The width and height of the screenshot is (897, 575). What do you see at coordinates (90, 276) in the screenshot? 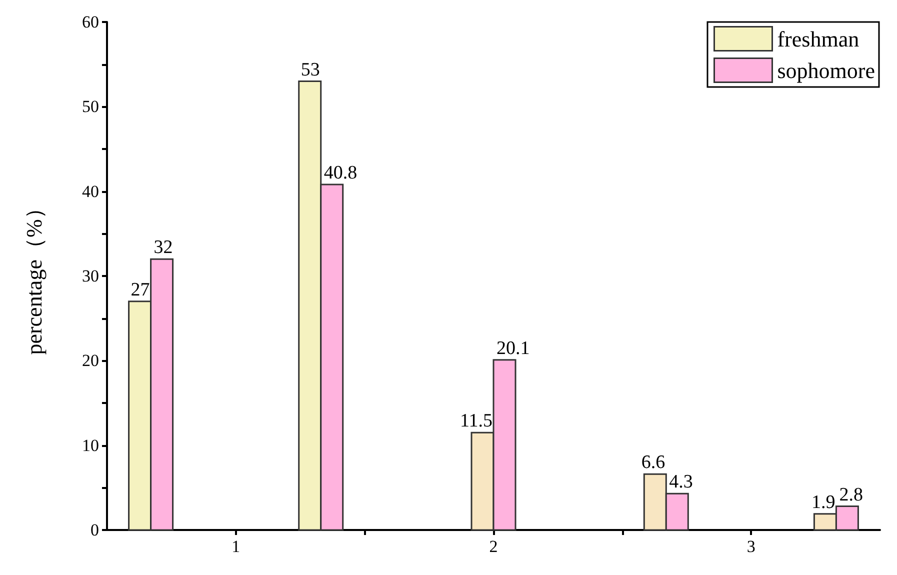
I see `y-tick-label: 30` at bounding box center [90, 276].